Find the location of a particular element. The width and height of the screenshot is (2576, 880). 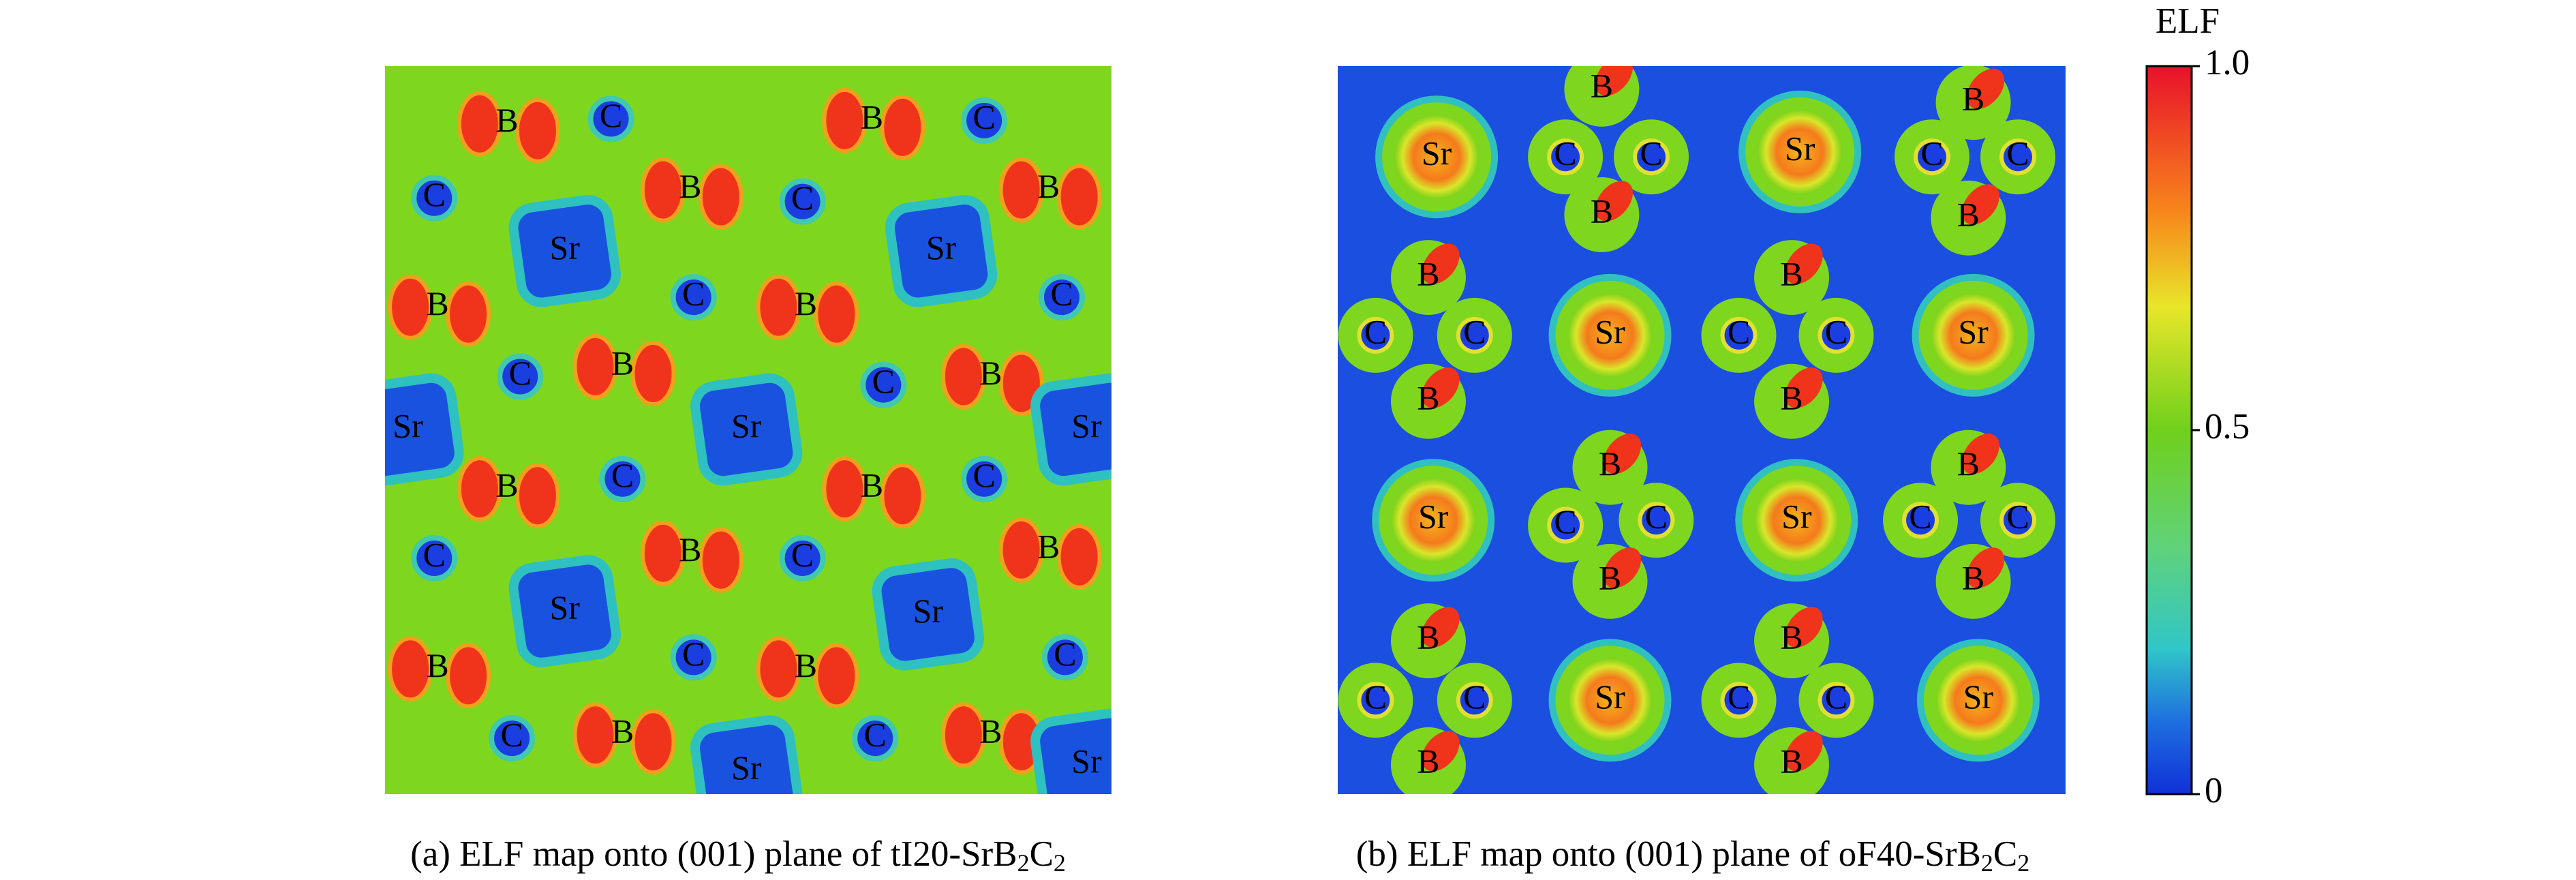

caption-text: (a) ELF map onto (001) plane of tI20-SrB is located at coordinates (713, 854).